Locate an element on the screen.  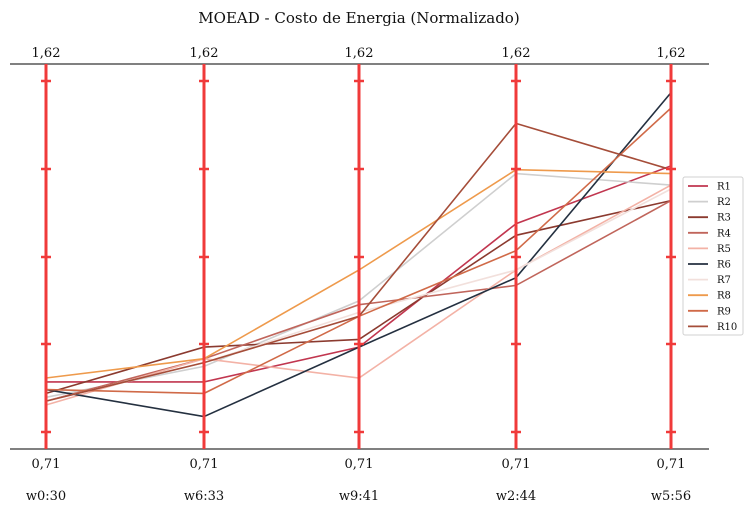
legend-item: R2 is located at coordinates (709, 202).